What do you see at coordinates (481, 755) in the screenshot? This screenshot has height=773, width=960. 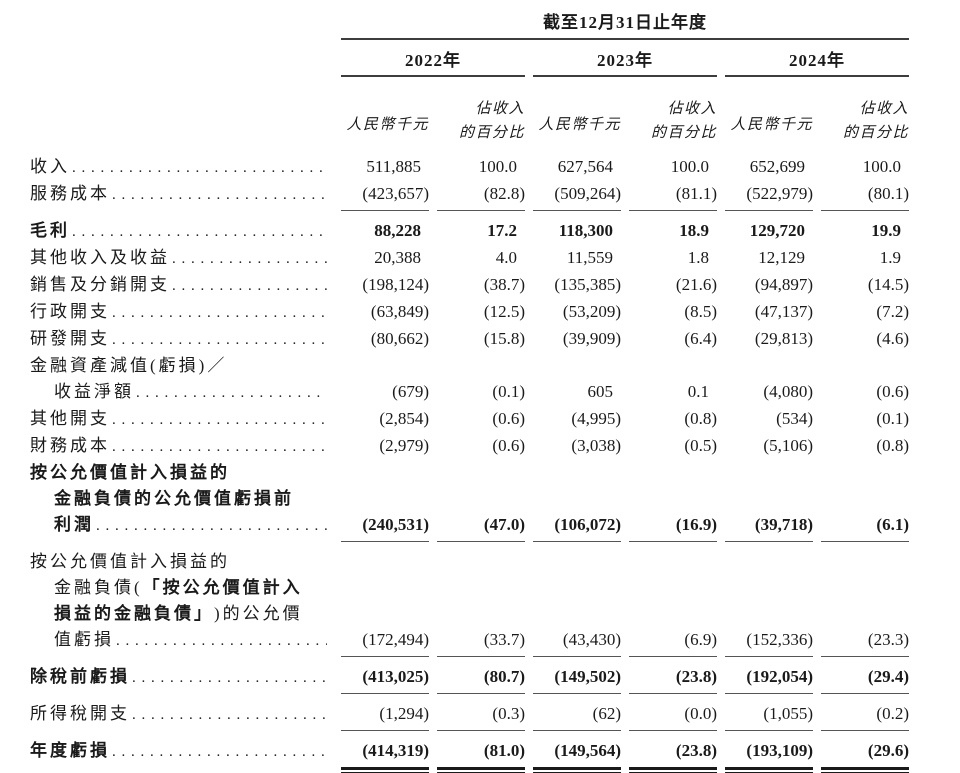 I see `value-cell: (81.0)` at bounding box center [481, 755].